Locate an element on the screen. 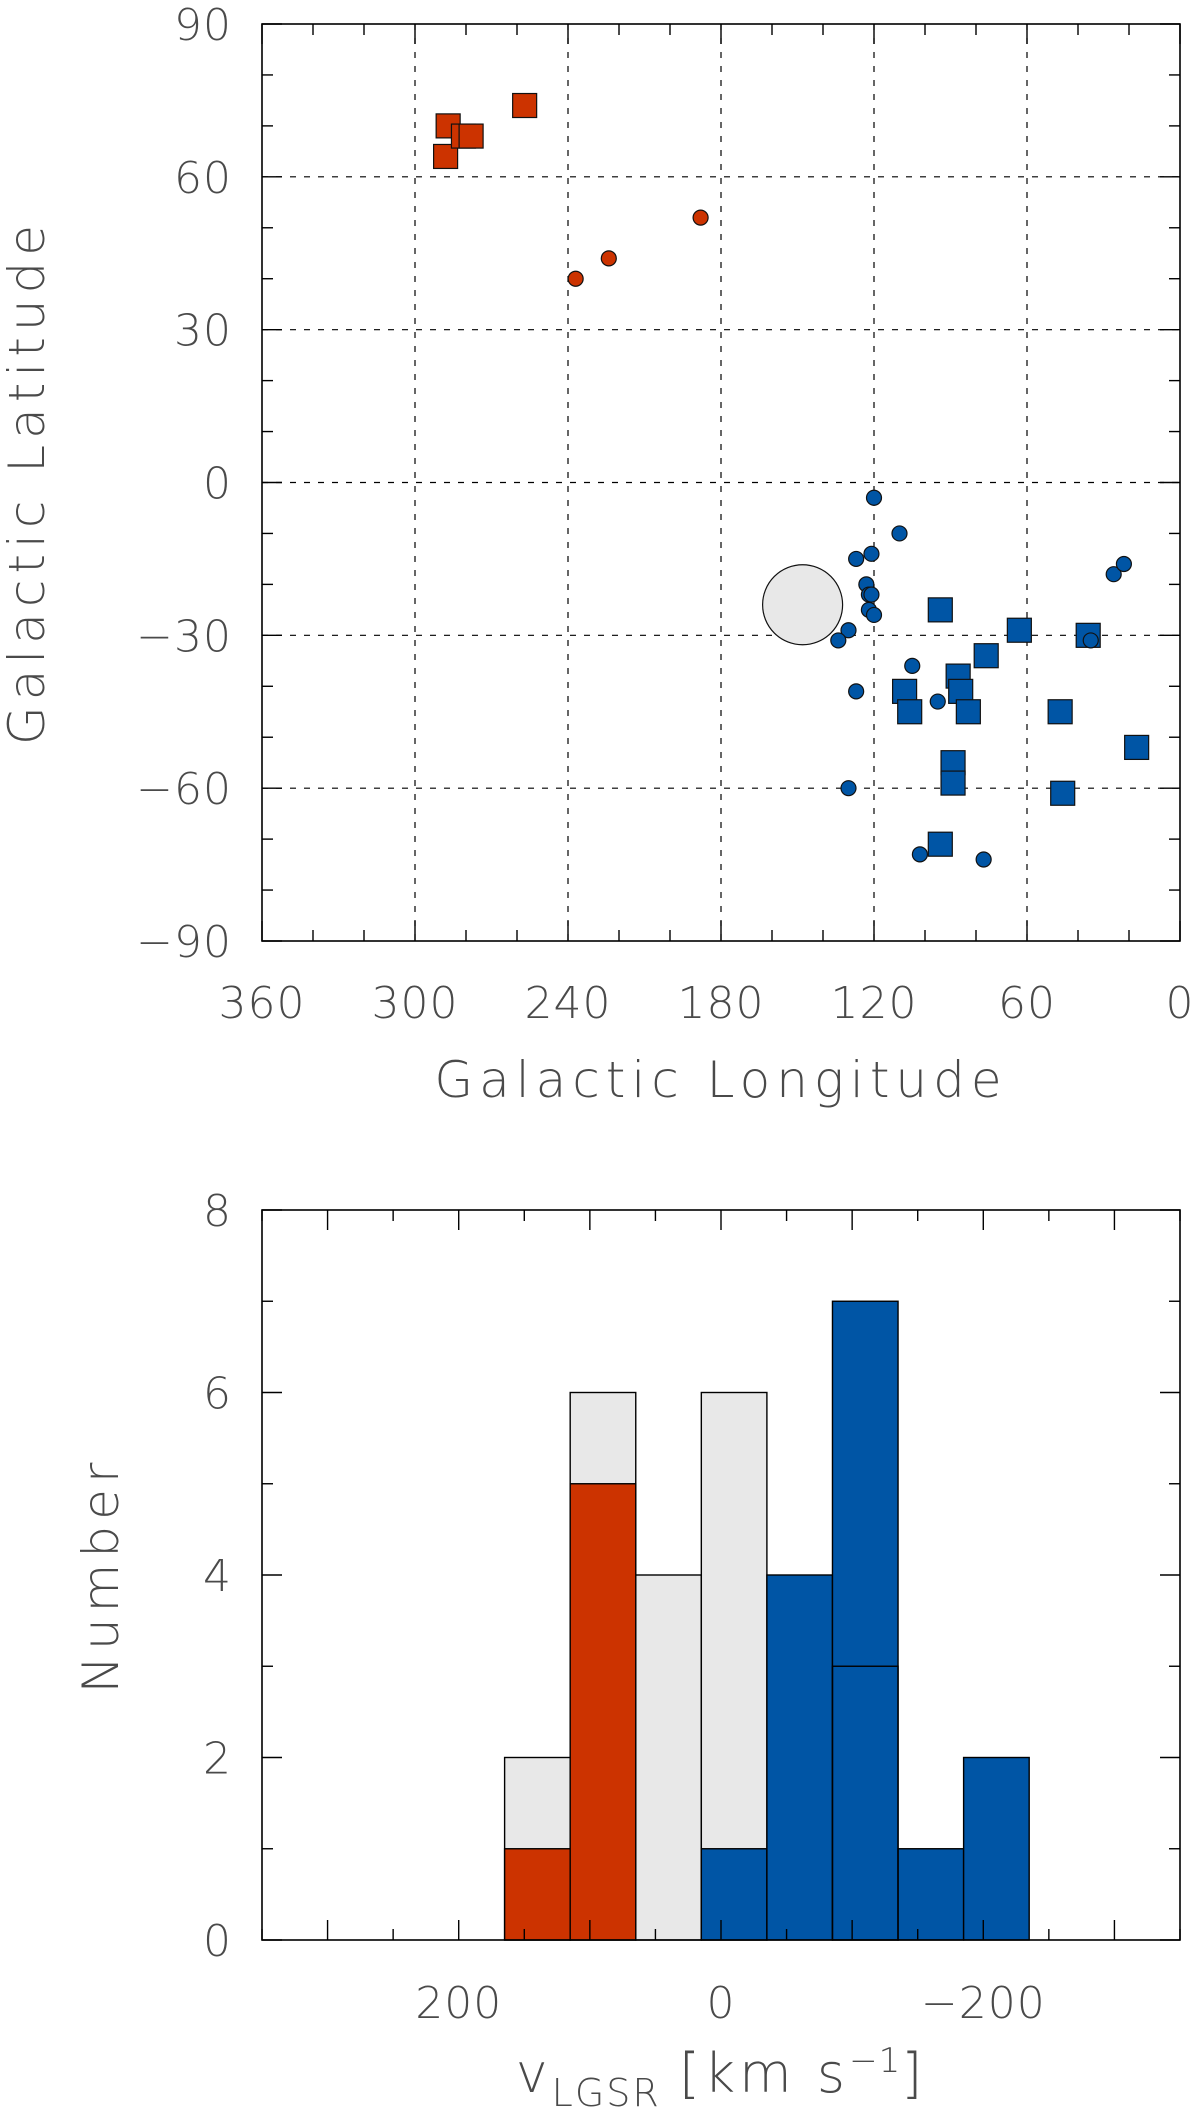 This screenshot has width=1200, height=2112. histogram-y-tick-label: 6 is located at coordinates (217, 1394).